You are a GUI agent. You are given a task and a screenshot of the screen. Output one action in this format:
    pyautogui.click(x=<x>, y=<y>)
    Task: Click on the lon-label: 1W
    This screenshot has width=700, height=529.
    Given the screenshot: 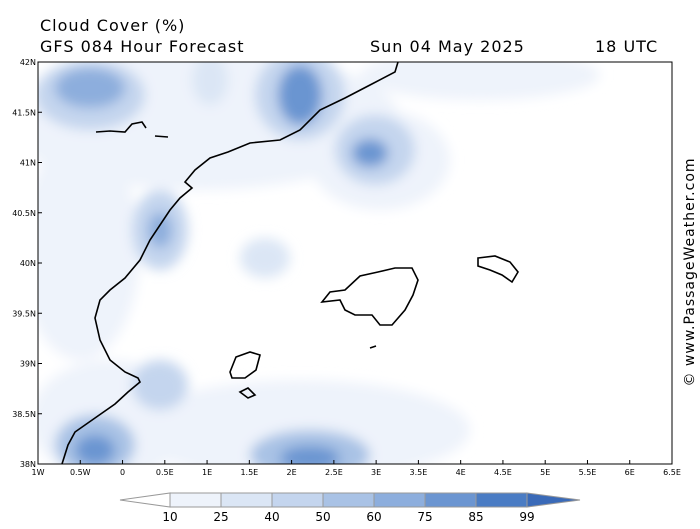 What is the action you would take?
    pyautogui.click(x=38, y=472)
    